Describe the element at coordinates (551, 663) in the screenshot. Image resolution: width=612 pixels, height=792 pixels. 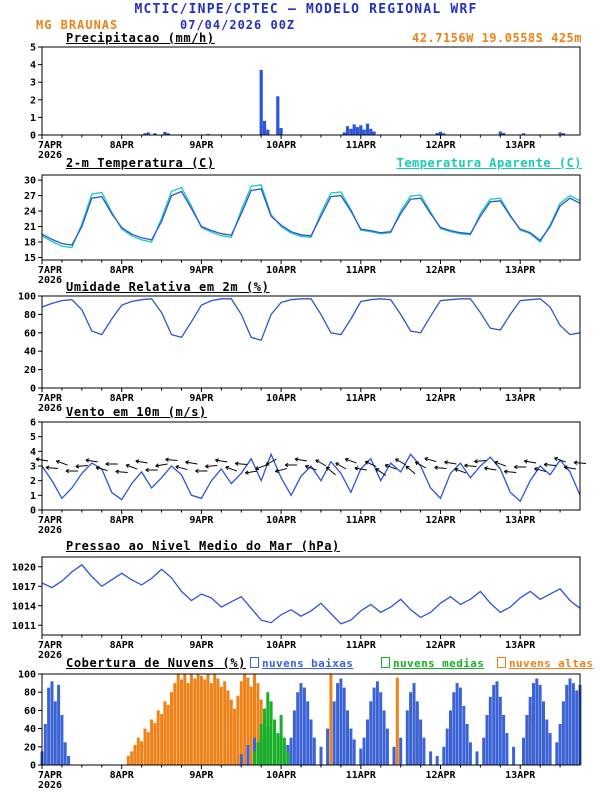
I see `legend-high-clouds-label: nuvens altas` at that location.